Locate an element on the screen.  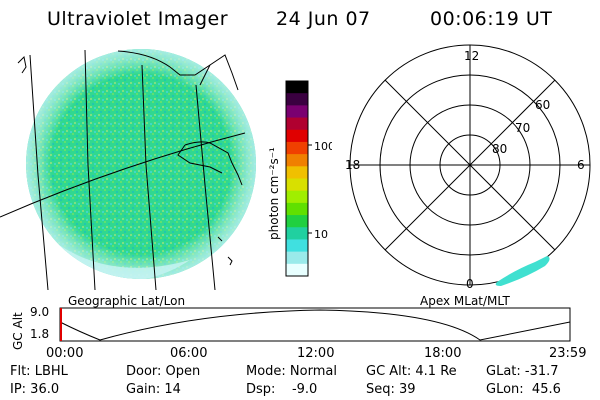
status-mode: Mode: Normal is located at coordinates (291, 371).